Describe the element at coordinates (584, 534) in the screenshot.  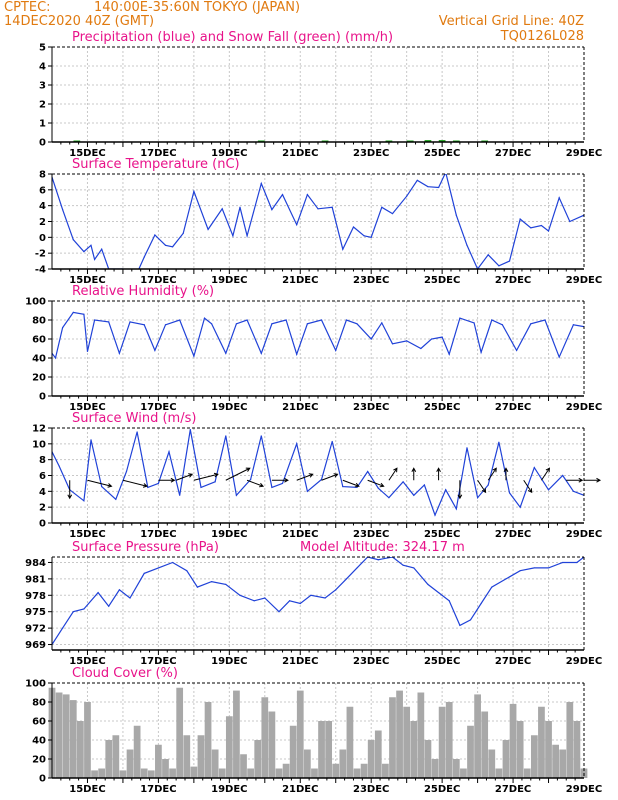
I see `x-tick-label: 29DEC` at that location.